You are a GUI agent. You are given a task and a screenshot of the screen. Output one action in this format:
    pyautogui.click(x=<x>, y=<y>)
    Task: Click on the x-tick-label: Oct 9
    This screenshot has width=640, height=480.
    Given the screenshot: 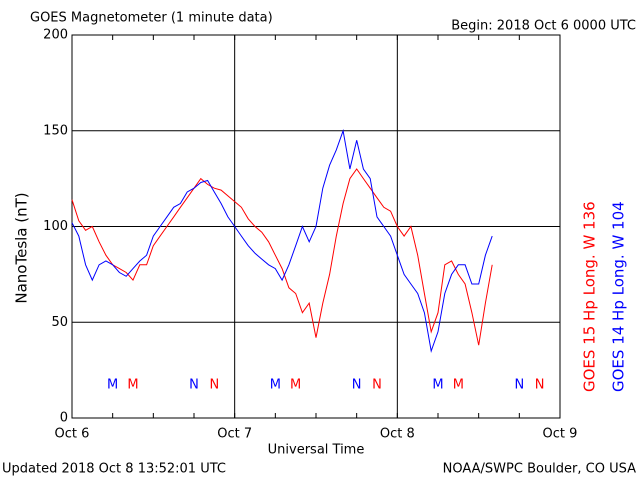 What is the action you would take?
    pyautogui.click(x=560, y=434)
    